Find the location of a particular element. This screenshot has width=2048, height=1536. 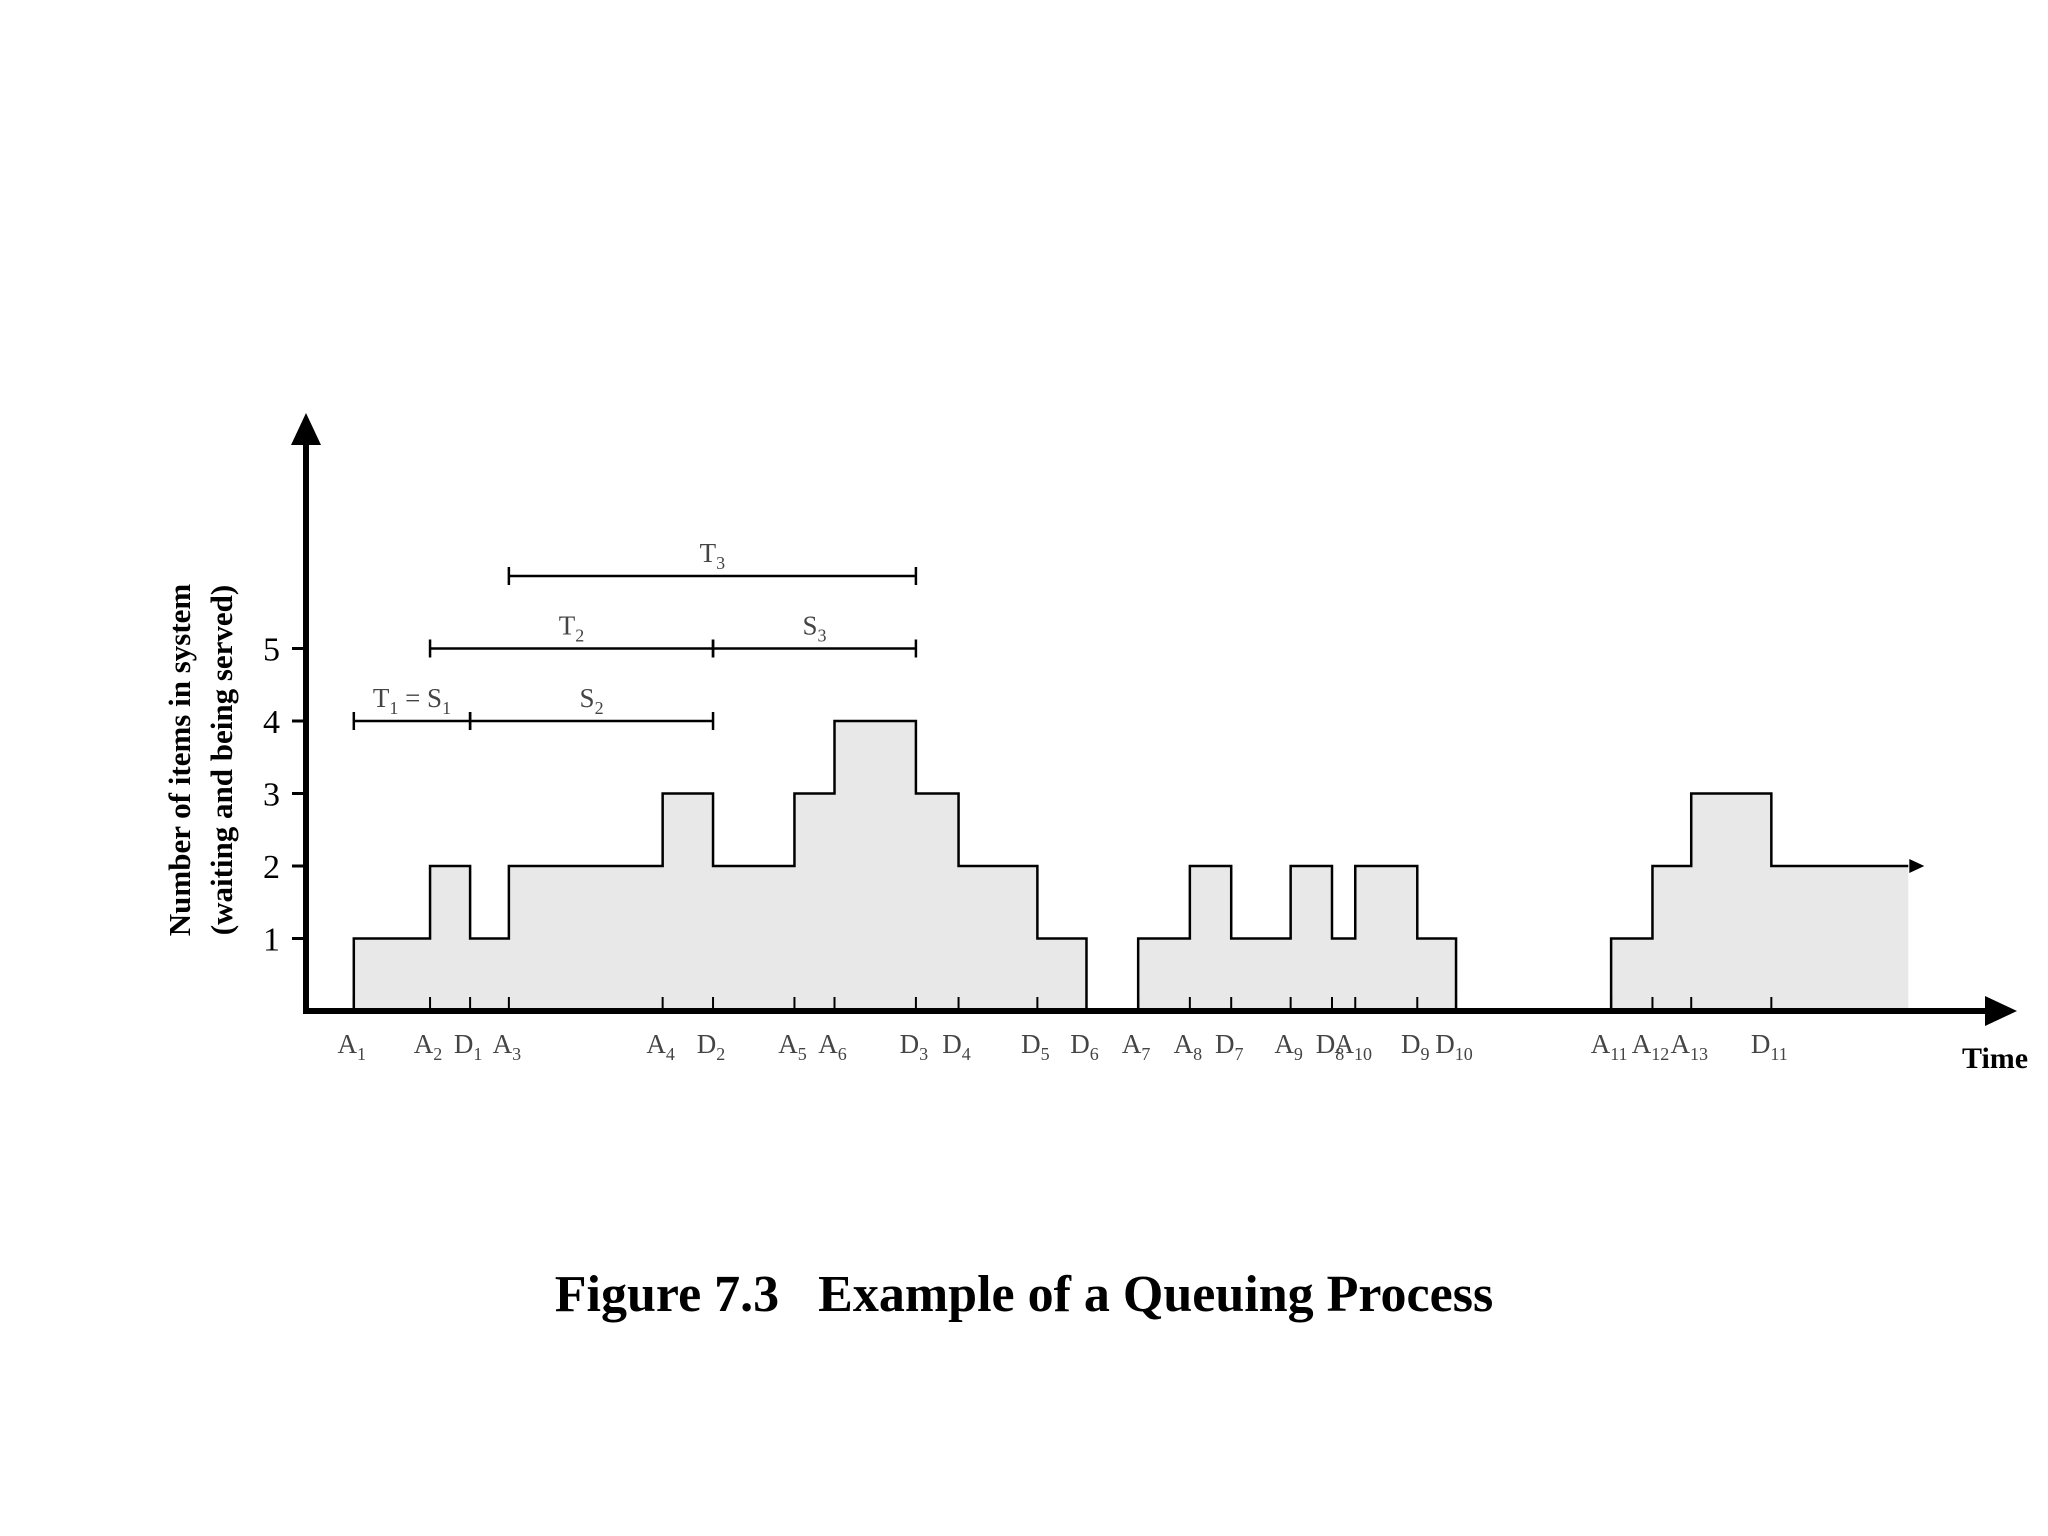

event-label-A9: A9 is located at coordinates (1288, 1046).